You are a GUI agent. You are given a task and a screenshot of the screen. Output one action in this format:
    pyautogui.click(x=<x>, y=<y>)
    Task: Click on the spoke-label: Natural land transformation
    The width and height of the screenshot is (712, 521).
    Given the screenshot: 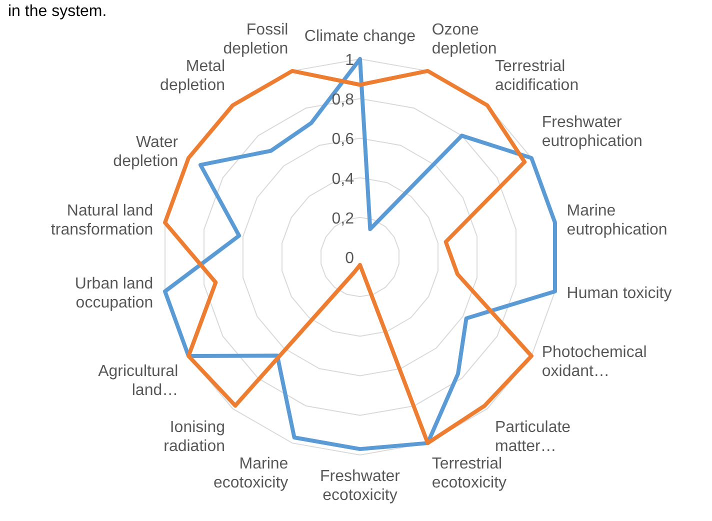 What is the action you would take?
    pyautogui.click(x=102, y=220)
    